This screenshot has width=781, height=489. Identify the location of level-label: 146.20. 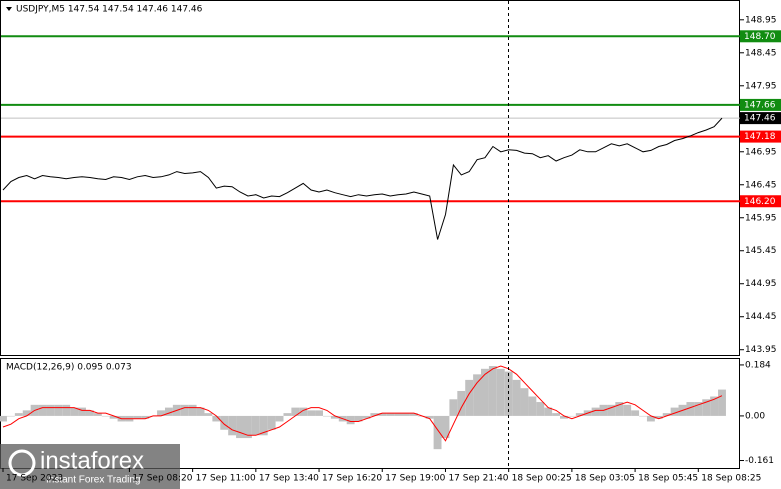
(760, 202).